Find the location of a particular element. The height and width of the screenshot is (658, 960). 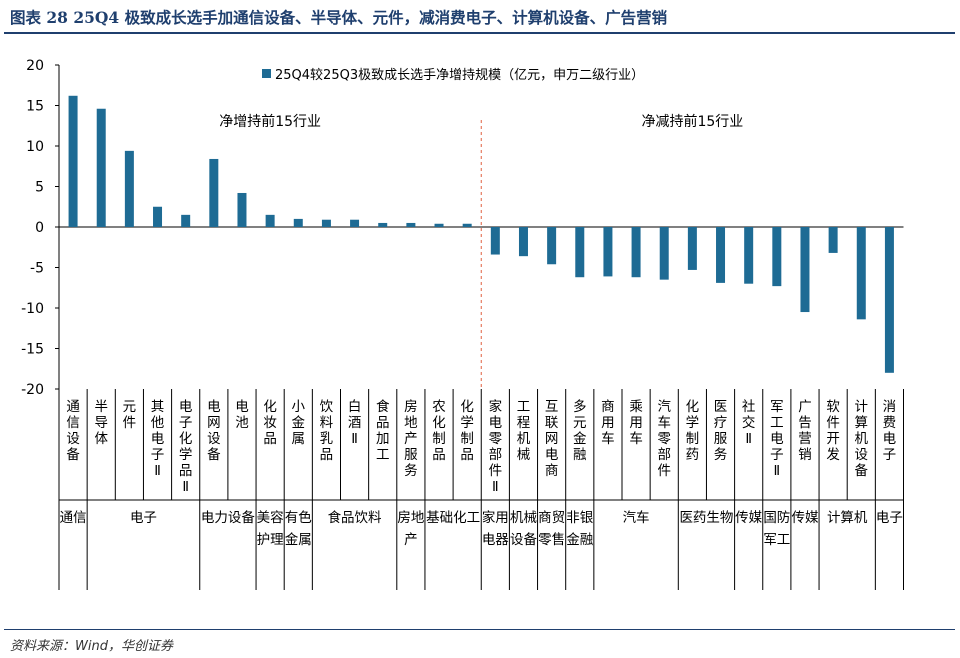

category-label-char: 制 is located at coordinates (693, 439).